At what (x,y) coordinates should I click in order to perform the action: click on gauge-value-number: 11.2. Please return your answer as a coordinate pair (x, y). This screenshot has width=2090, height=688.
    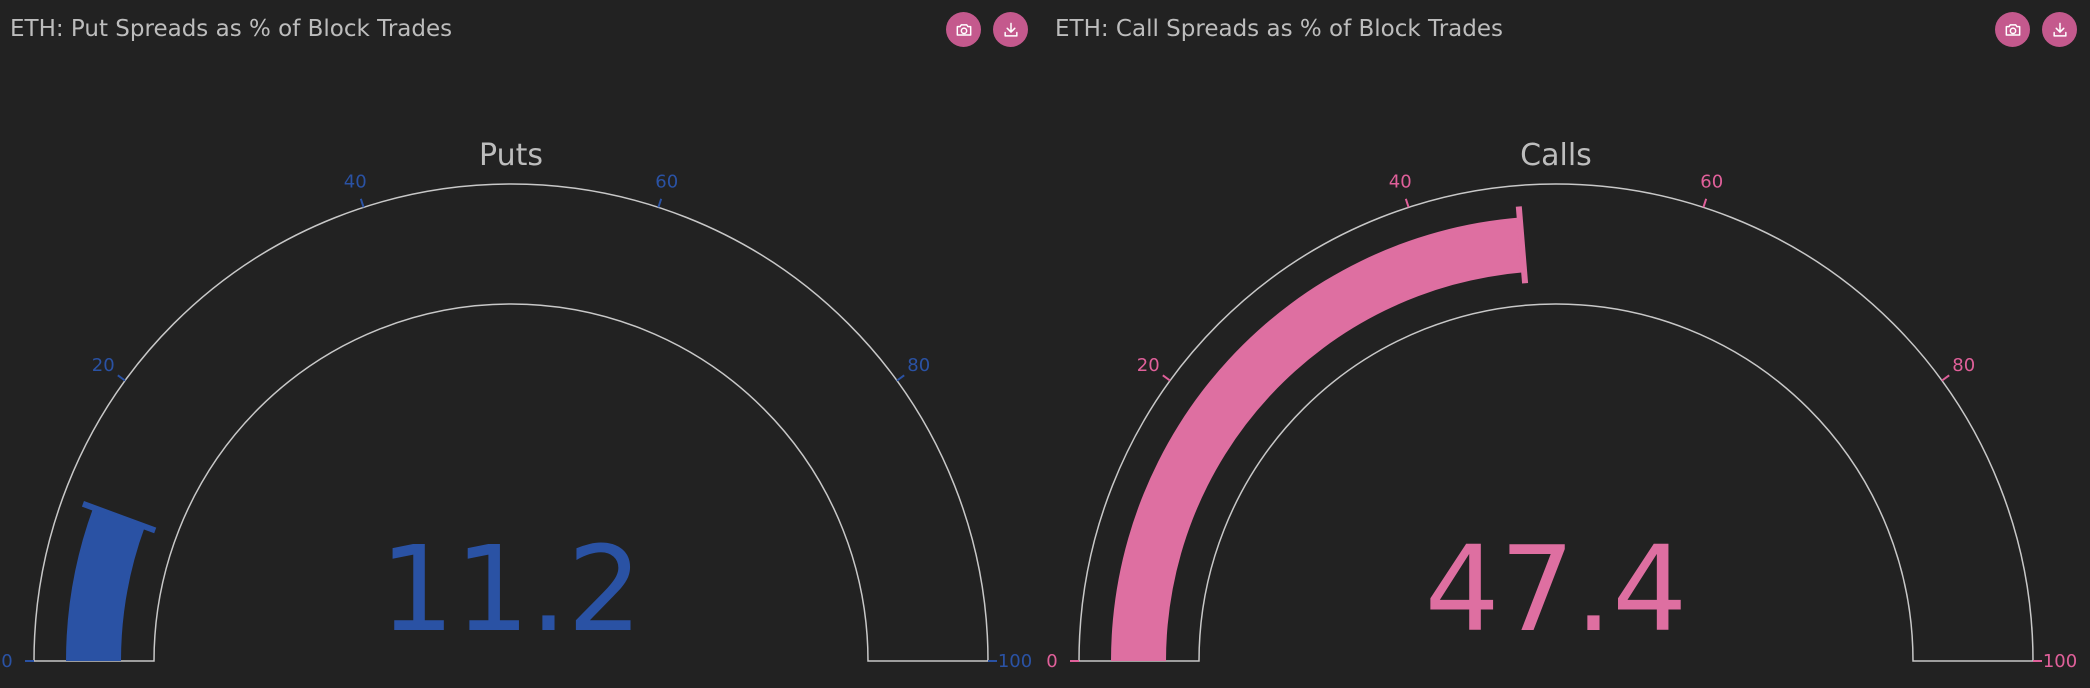
    Looking at the image, I should click on (511, 589).